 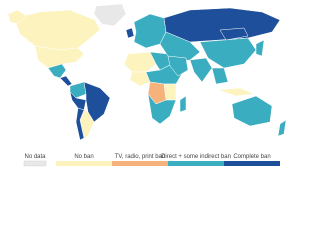 What do you see at coordinates (236, 92) in the screenshot?
I see `indonesia` at bounding box center [236, 92].